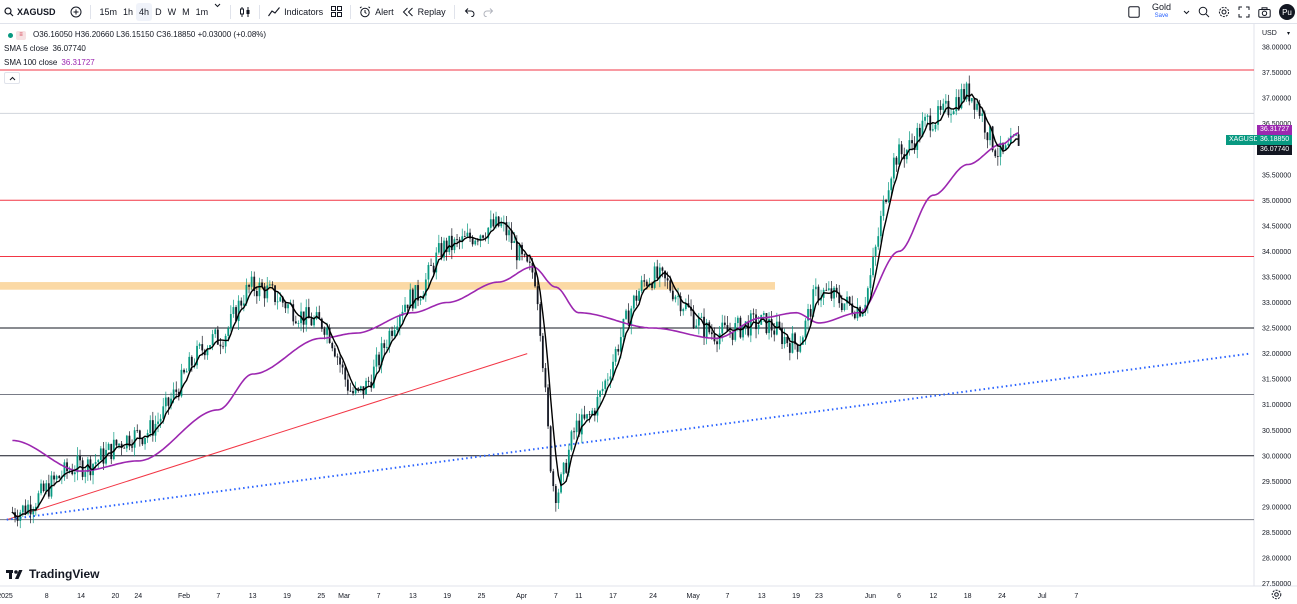 This screenshot has height=604, width=1297. Describe the element at coordinates (424, 12) in the screenshot. I see `replay-button: Replay` at that location.